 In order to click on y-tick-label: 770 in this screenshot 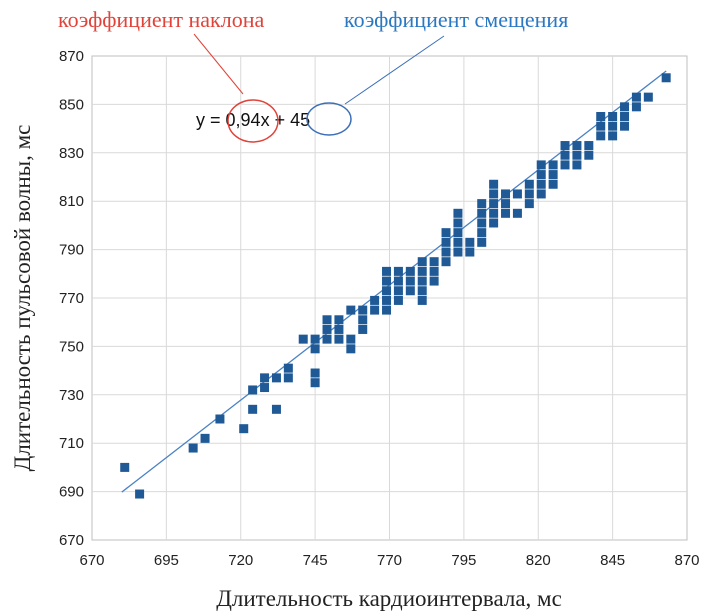, I will do `click(71, 298)`.